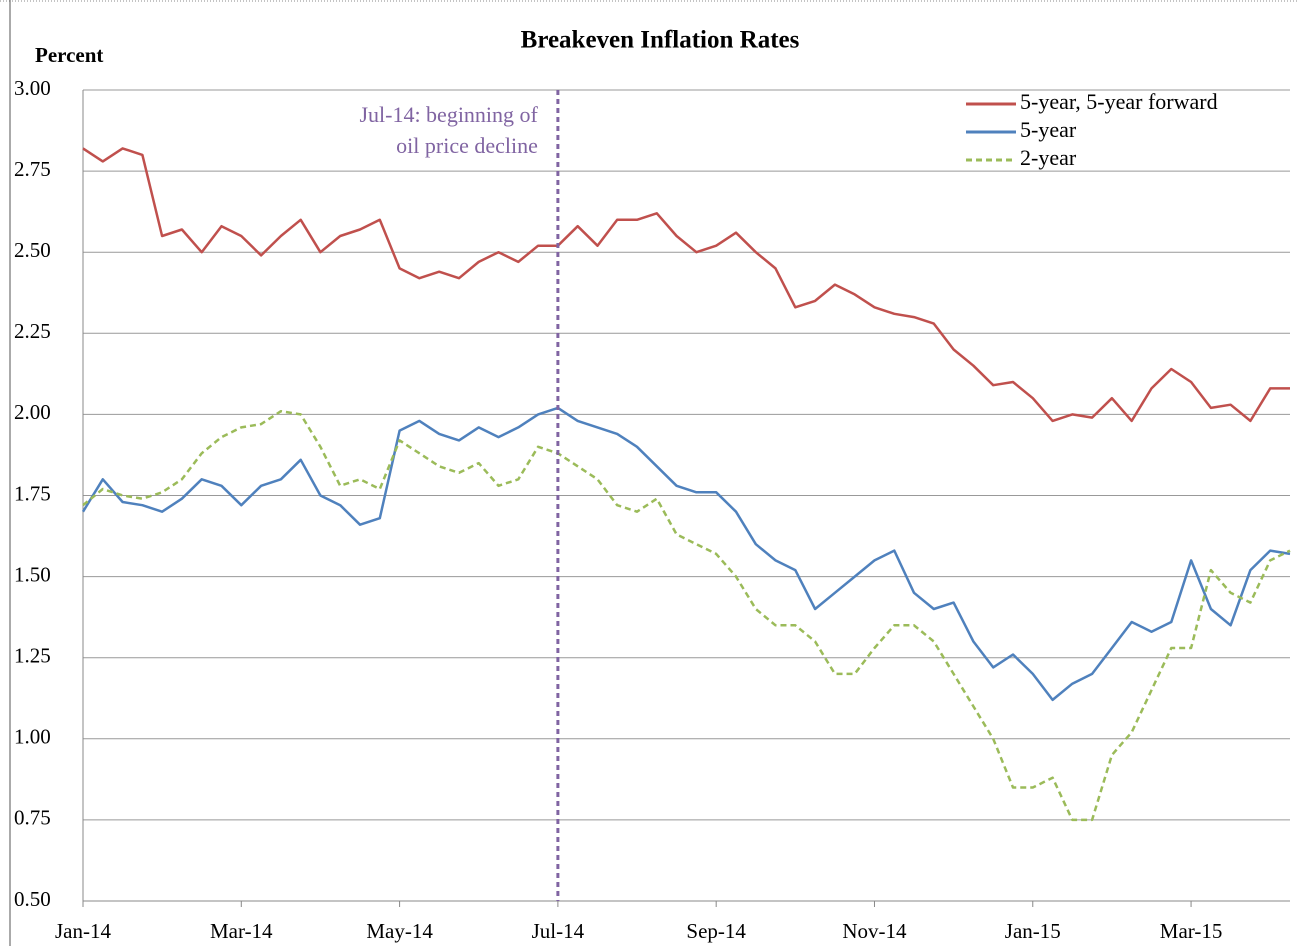  Describe the element at coordinates (1119, 101) in the screenshot. I see `legend-label: 5-year, 5-year forward` at that location.